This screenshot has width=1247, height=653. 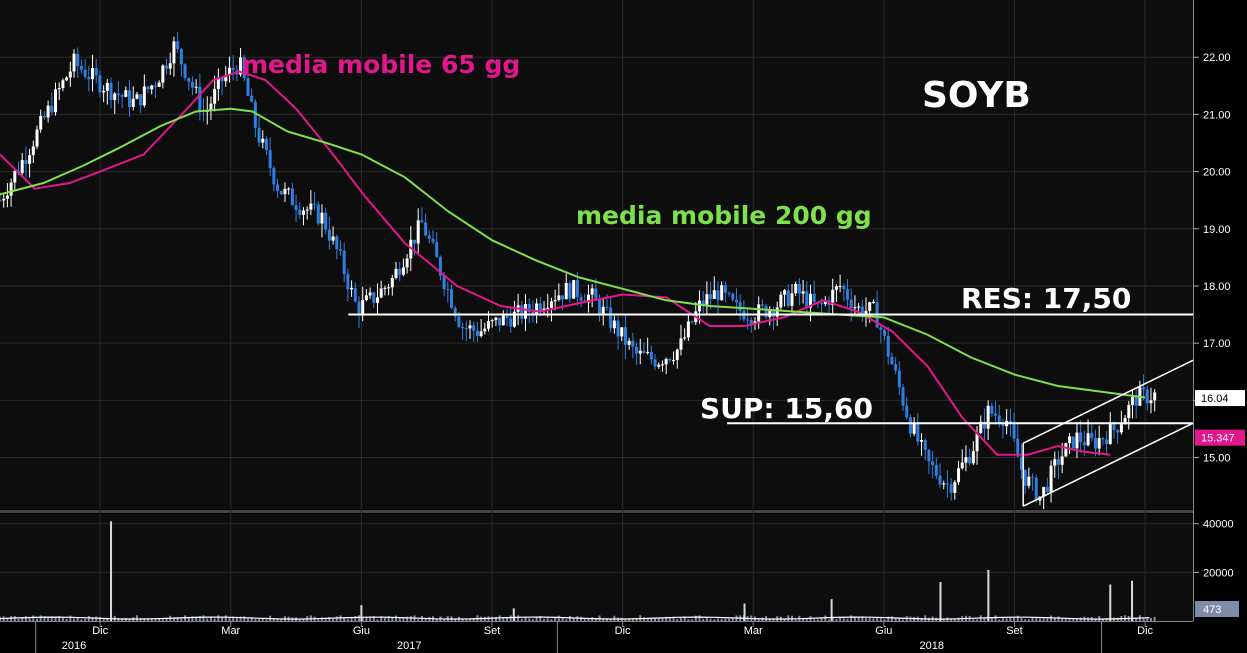 I want to click on price-tick-label: 22.00, so click(x=1217, y=58).